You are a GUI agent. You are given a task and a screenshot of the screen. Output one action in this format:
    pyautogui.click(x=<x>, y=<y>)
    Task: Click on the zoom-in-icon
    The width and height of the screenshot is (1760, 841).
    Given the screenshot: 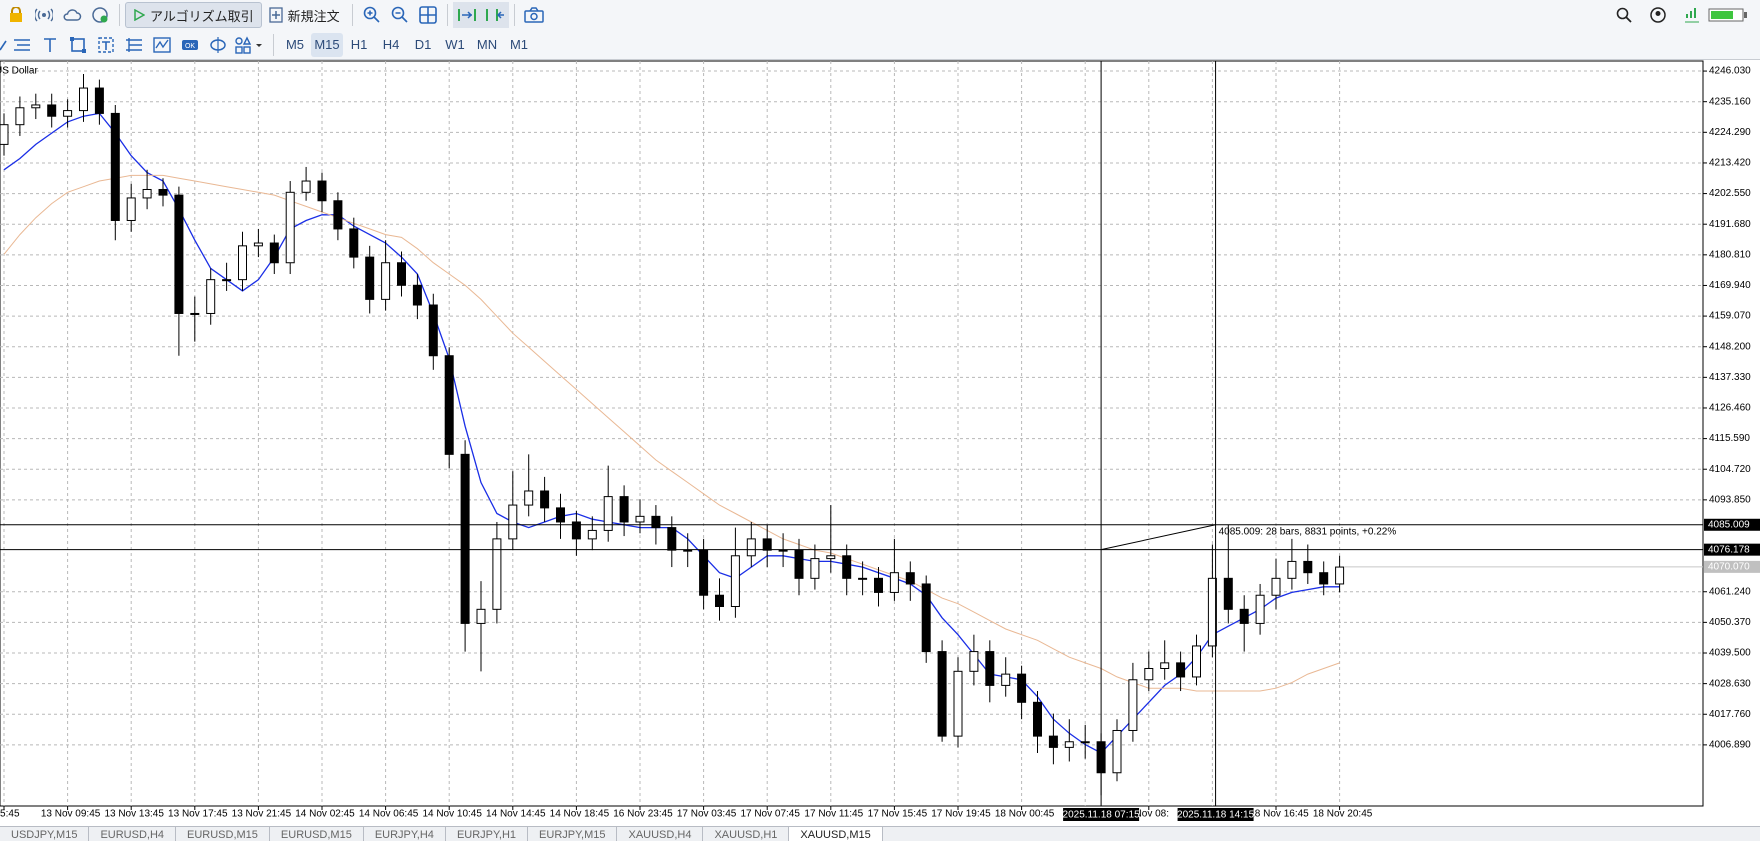 What is the action you would take?
    pyautogui.click(x=372, y=15)
    